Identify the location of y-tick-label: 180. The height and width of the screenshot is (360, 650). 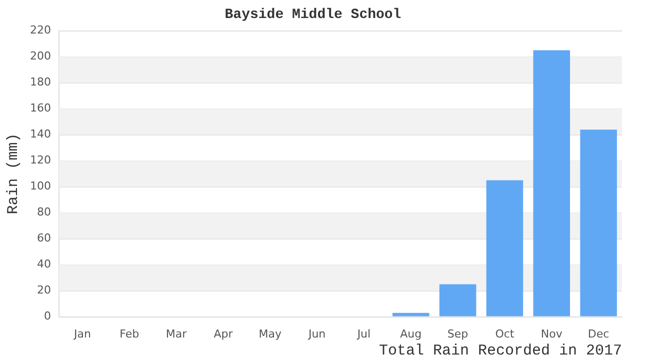
(40, 82).